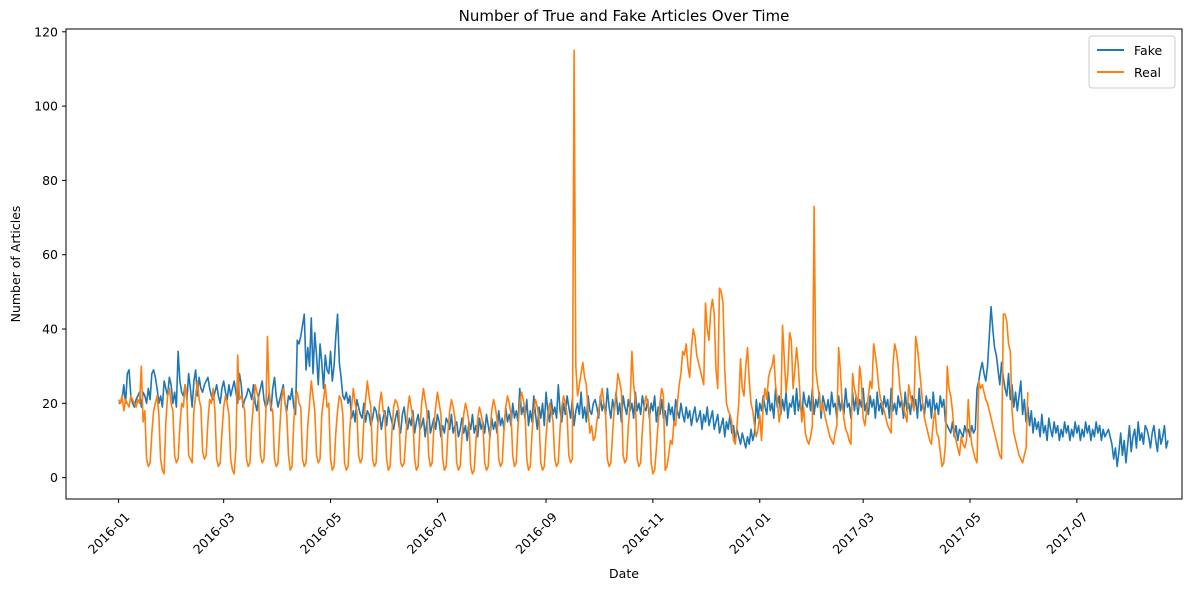 The height and width of the screenshot is (590, 1189). Describe the element at coordinates (50, 403) in the screenshot. I see `y-tick-label: 20` at that location.